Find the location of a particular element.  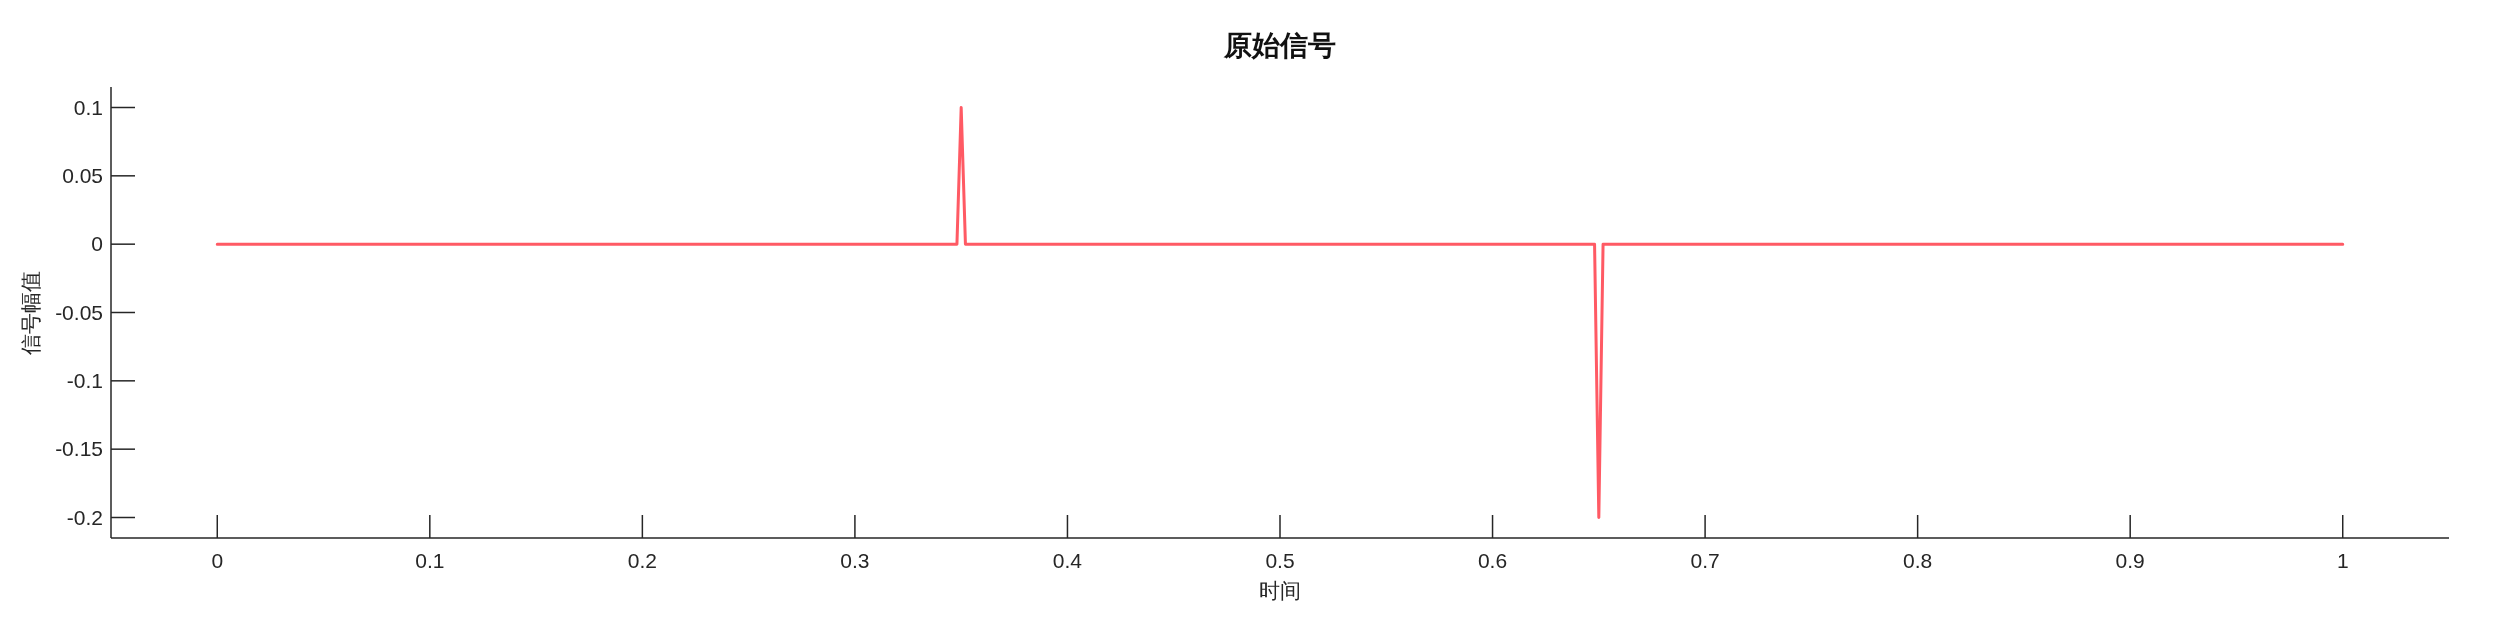

y-tick-label: 0.05 is located at coordinates (82, 175).